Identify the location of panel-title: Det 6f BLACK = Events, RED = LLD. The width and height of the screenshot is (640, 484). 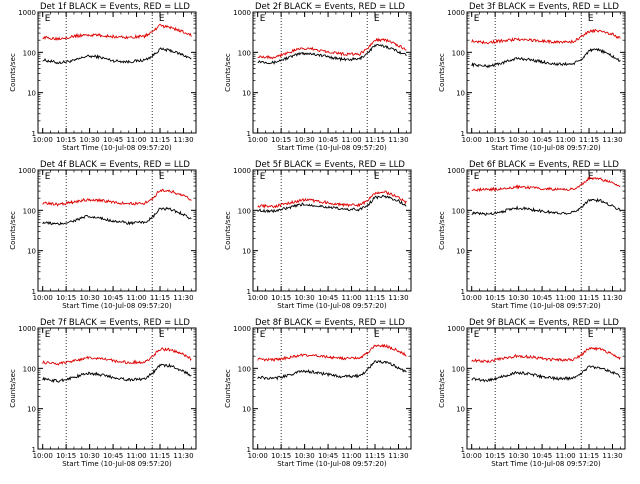
(544, 165).